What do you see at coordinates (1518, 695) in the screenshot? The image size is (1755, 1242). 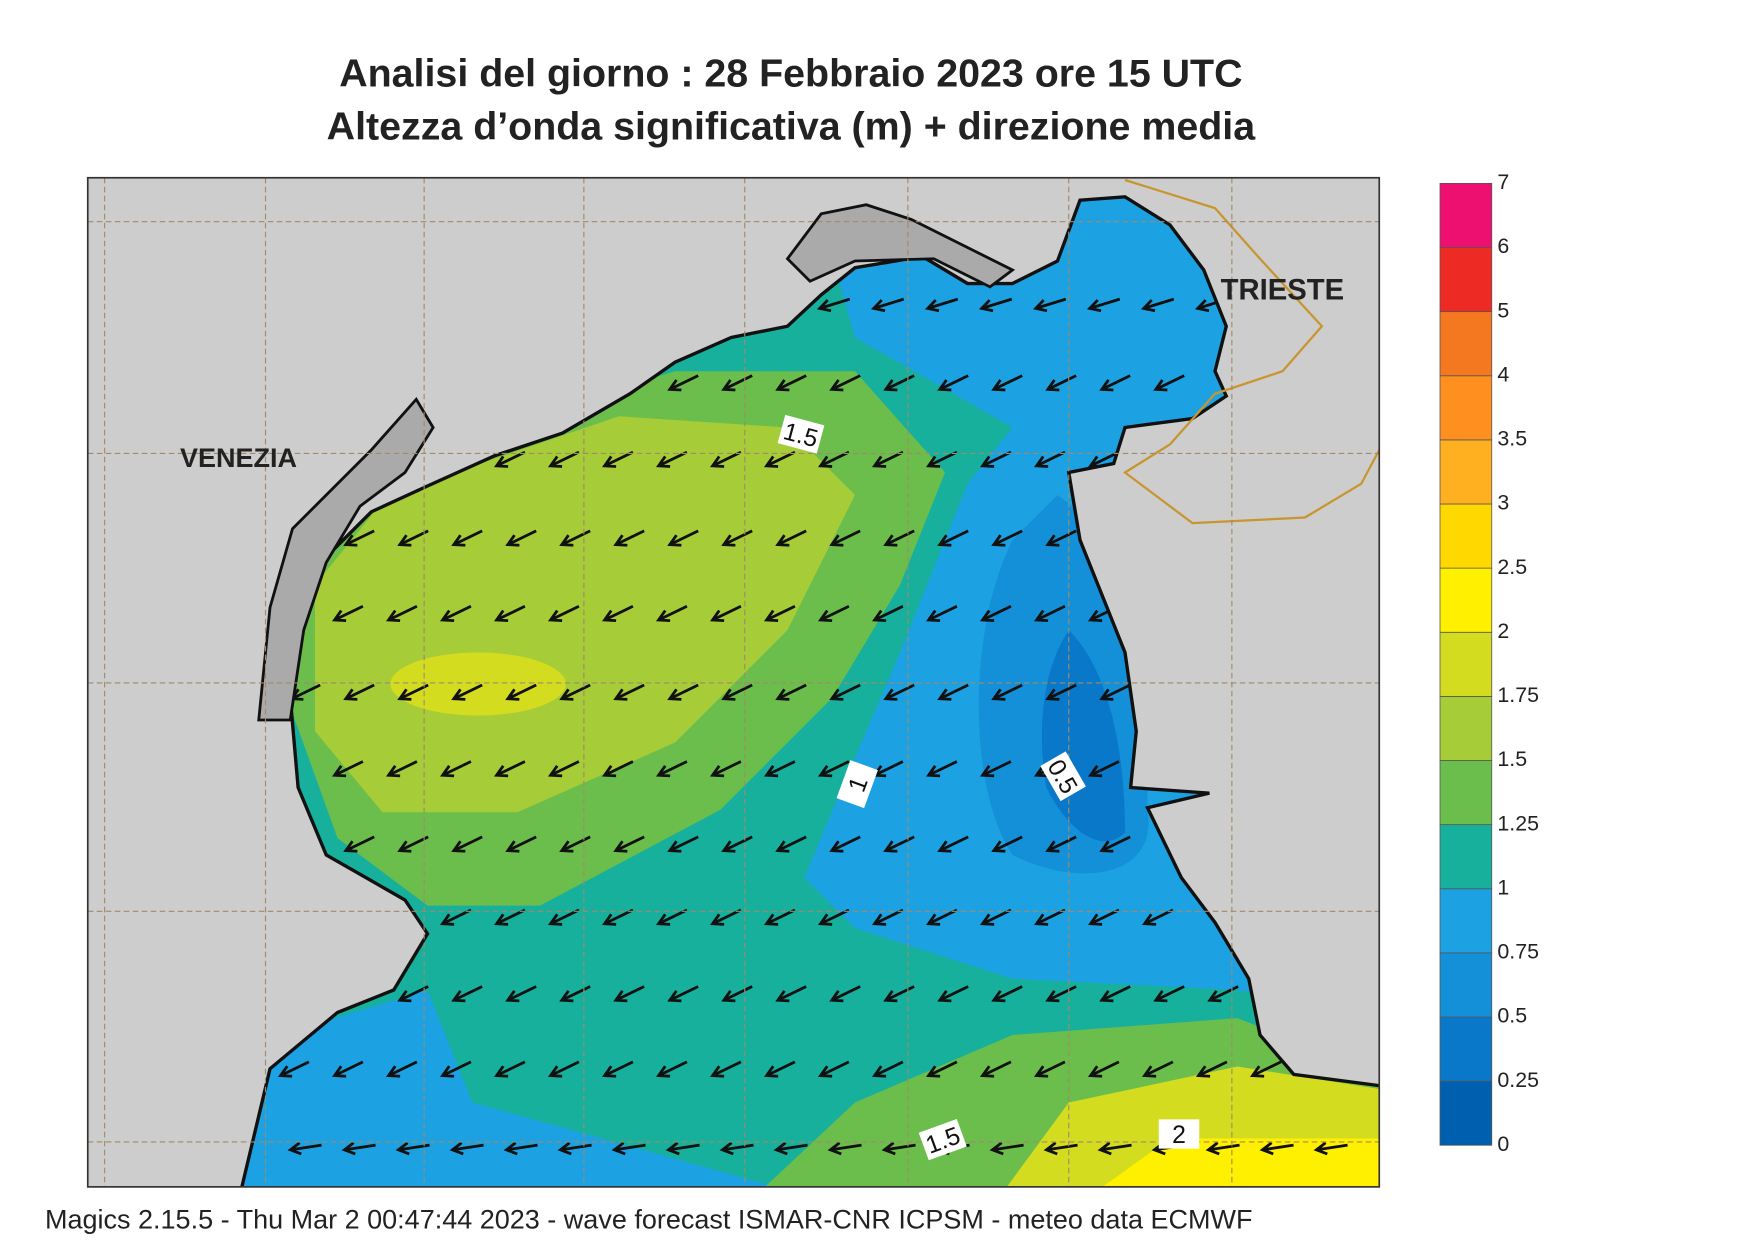 I see `colorbar-label: 1.75` at bounding box center [1518, 695].